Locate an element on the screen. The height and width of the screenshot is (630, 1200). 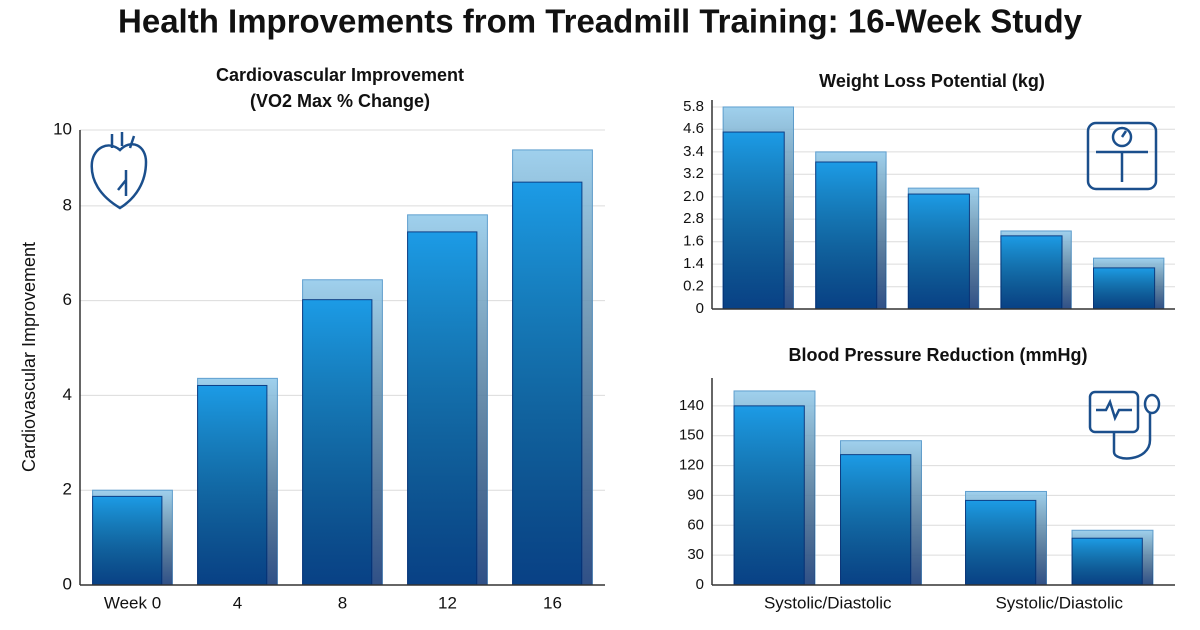
y-tick-label: 3.4 is located at coordinates (693, 151).